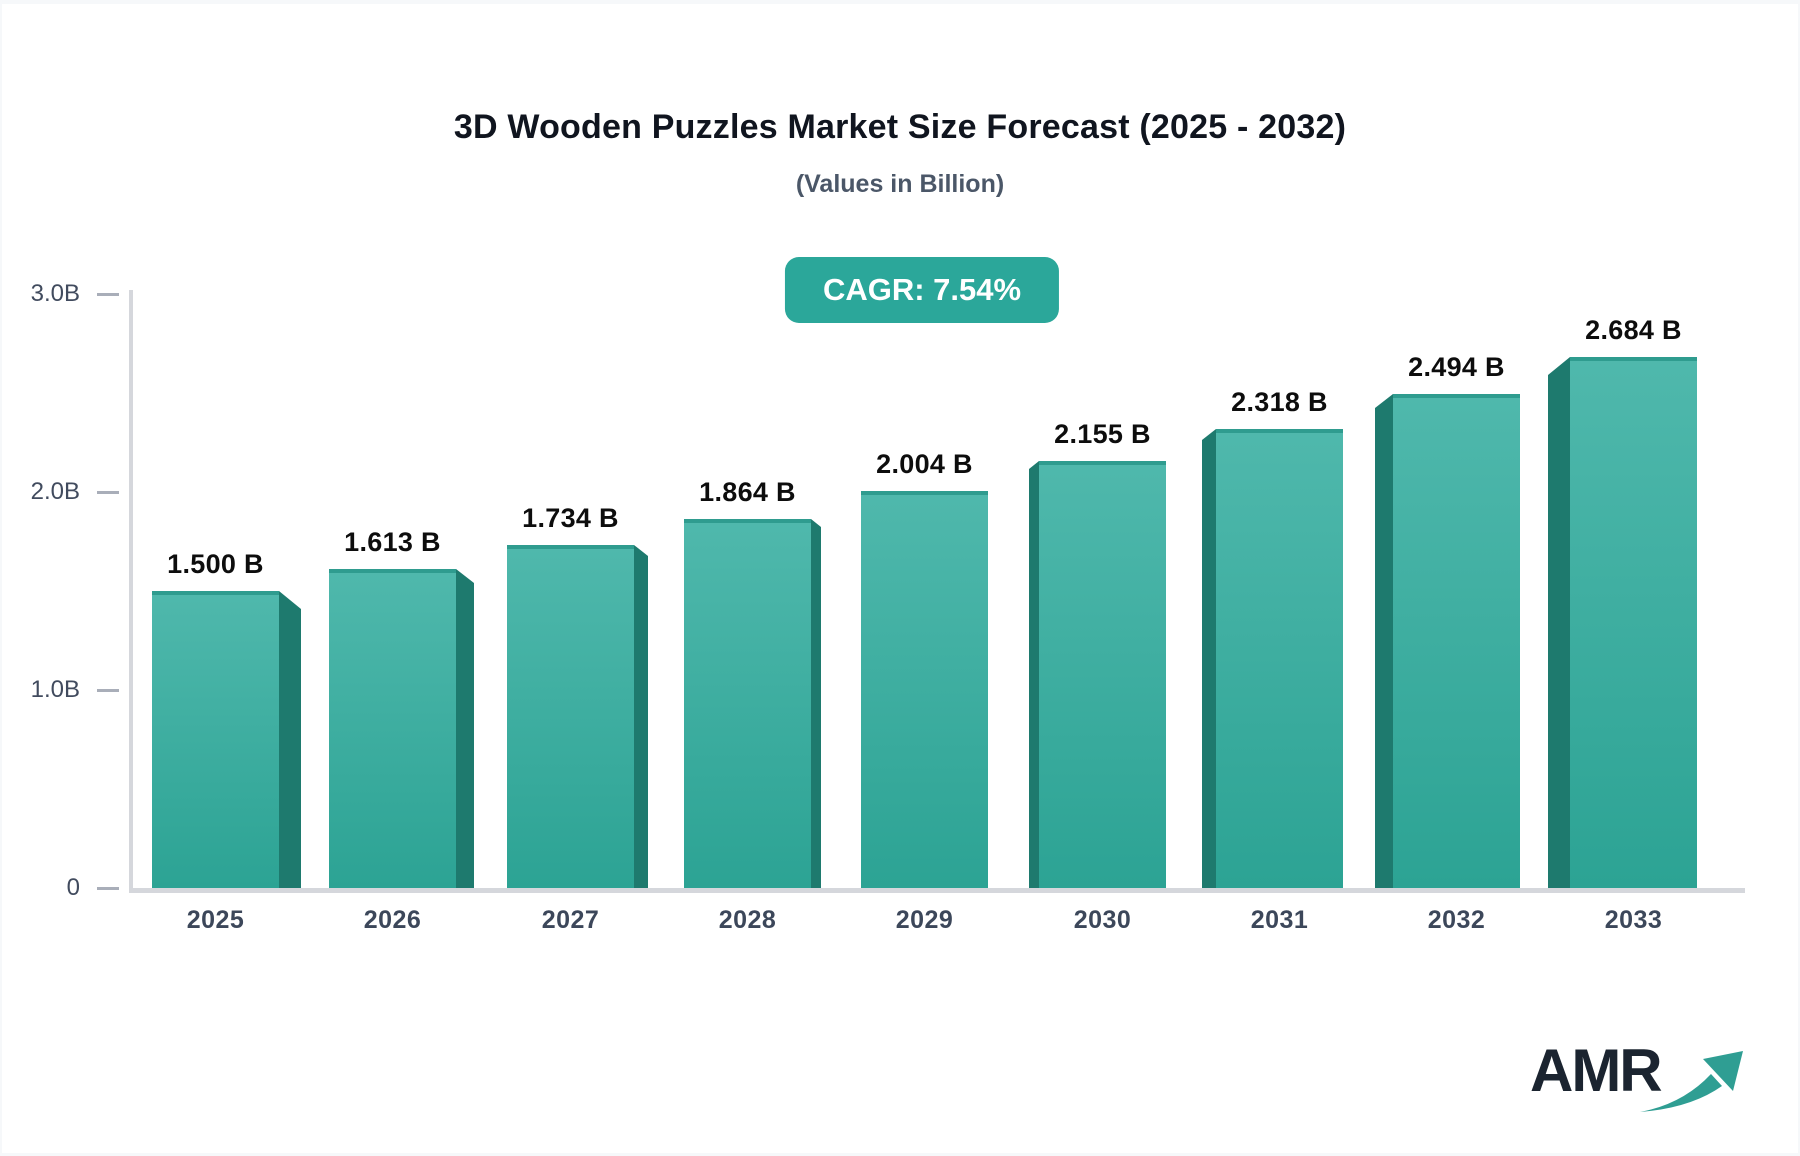 The width and height of the screenshot is (1800, 1156). What do you see at coordinates (1596, 1070) in the screenshot?
I see `amr-logo-text: AMR` at bounding box center [1596, 1070].